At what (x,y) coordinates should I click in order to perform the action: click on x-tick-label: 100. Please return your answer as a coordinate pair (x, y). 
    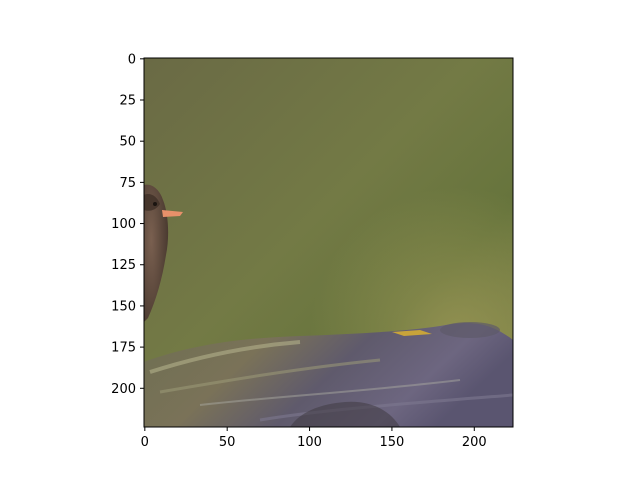
    Looking at the image, I should click on (309, 442).